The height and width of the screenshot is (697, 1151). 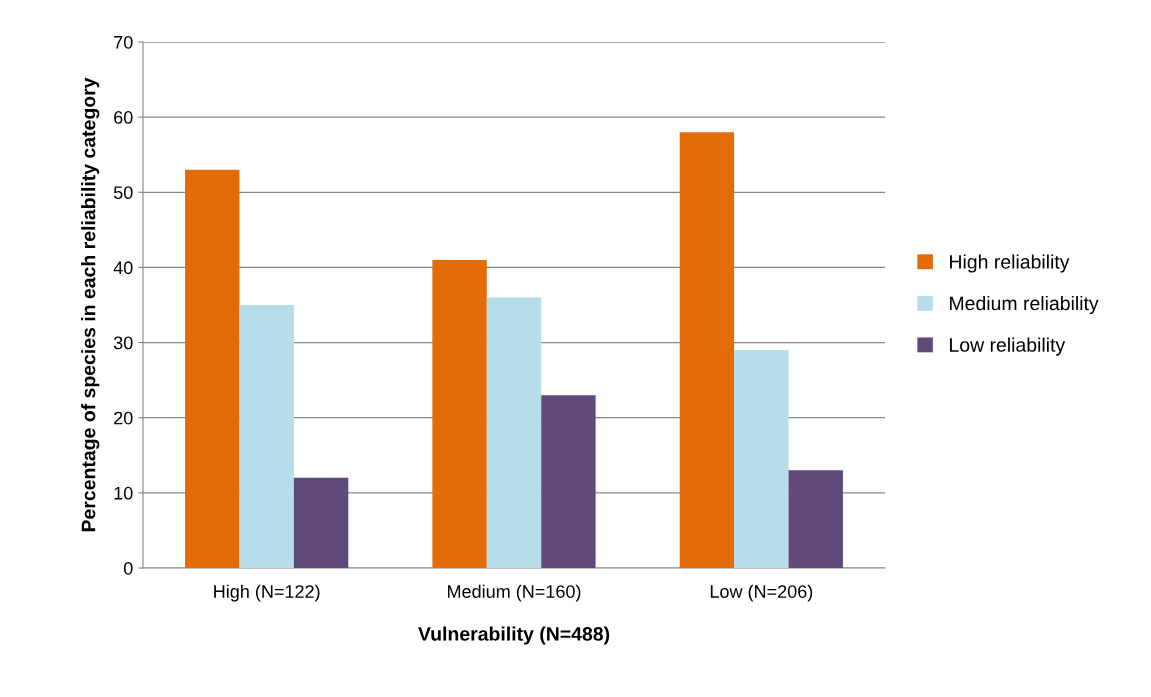 What do you see at coordinates (761, 593) in the screenshot?
I see `x-tick-label: Low (N=206)` at bounding box center [761, 593].